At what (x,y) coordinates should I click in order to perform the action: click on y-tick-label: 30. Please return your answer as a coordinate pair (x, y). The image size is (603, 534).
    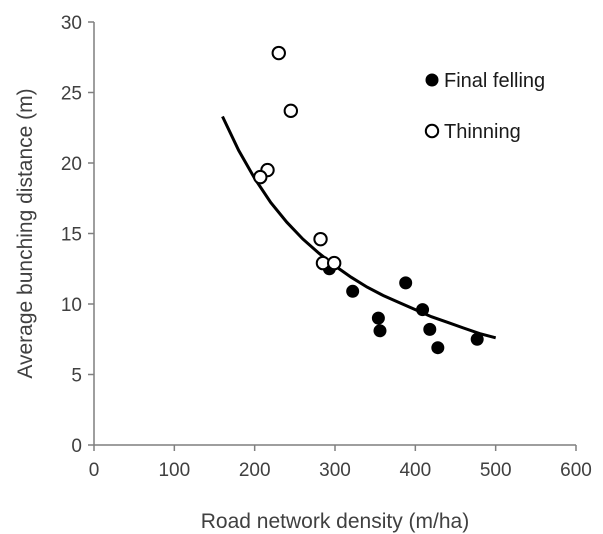
    Looking at the image, I should click on (71, 23).